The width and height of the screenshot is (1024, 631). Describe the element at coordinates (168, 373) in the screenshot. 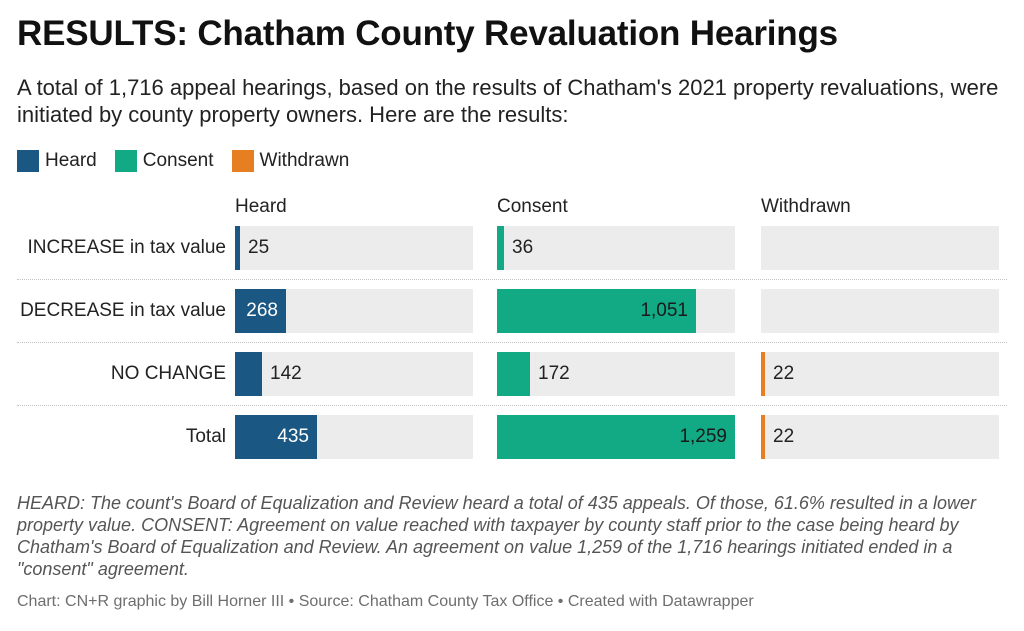

I see `row-label-no-change: NO CHANGE` at that location.